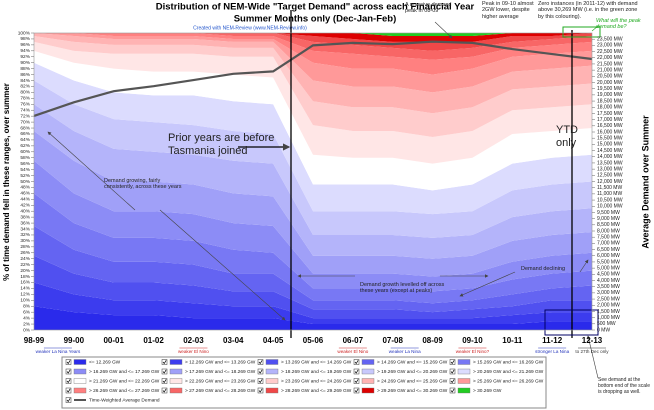 The width and height of the screenshot is (654, 410). Describe the element at coordinates (25, 116) in the screenshot. I see `y-tick-label: 72%` at that location.